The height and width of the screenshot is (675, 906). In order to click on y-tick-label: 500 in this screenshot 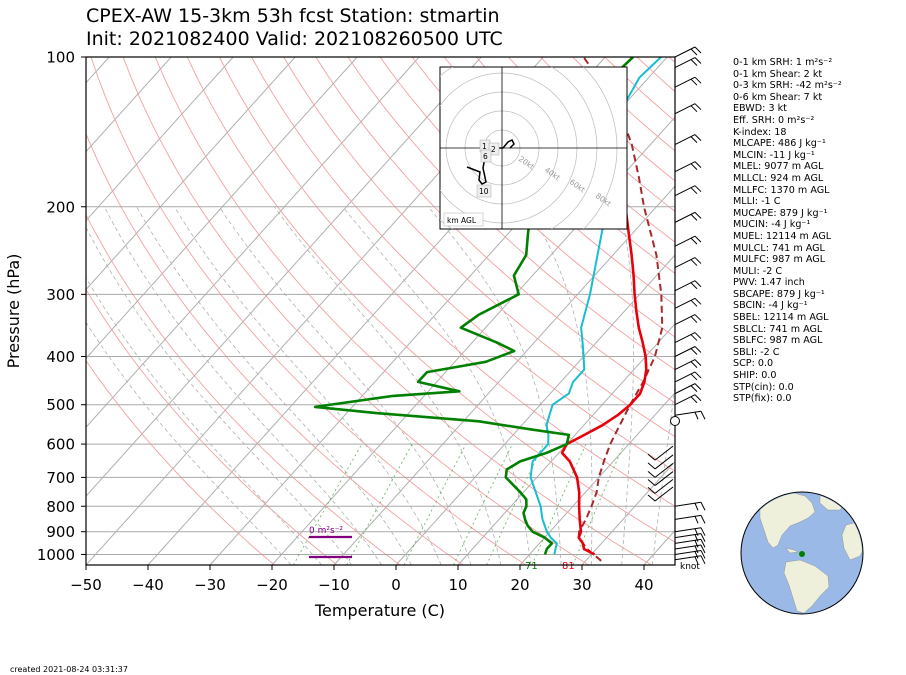, I will do `click(60, 405)`.